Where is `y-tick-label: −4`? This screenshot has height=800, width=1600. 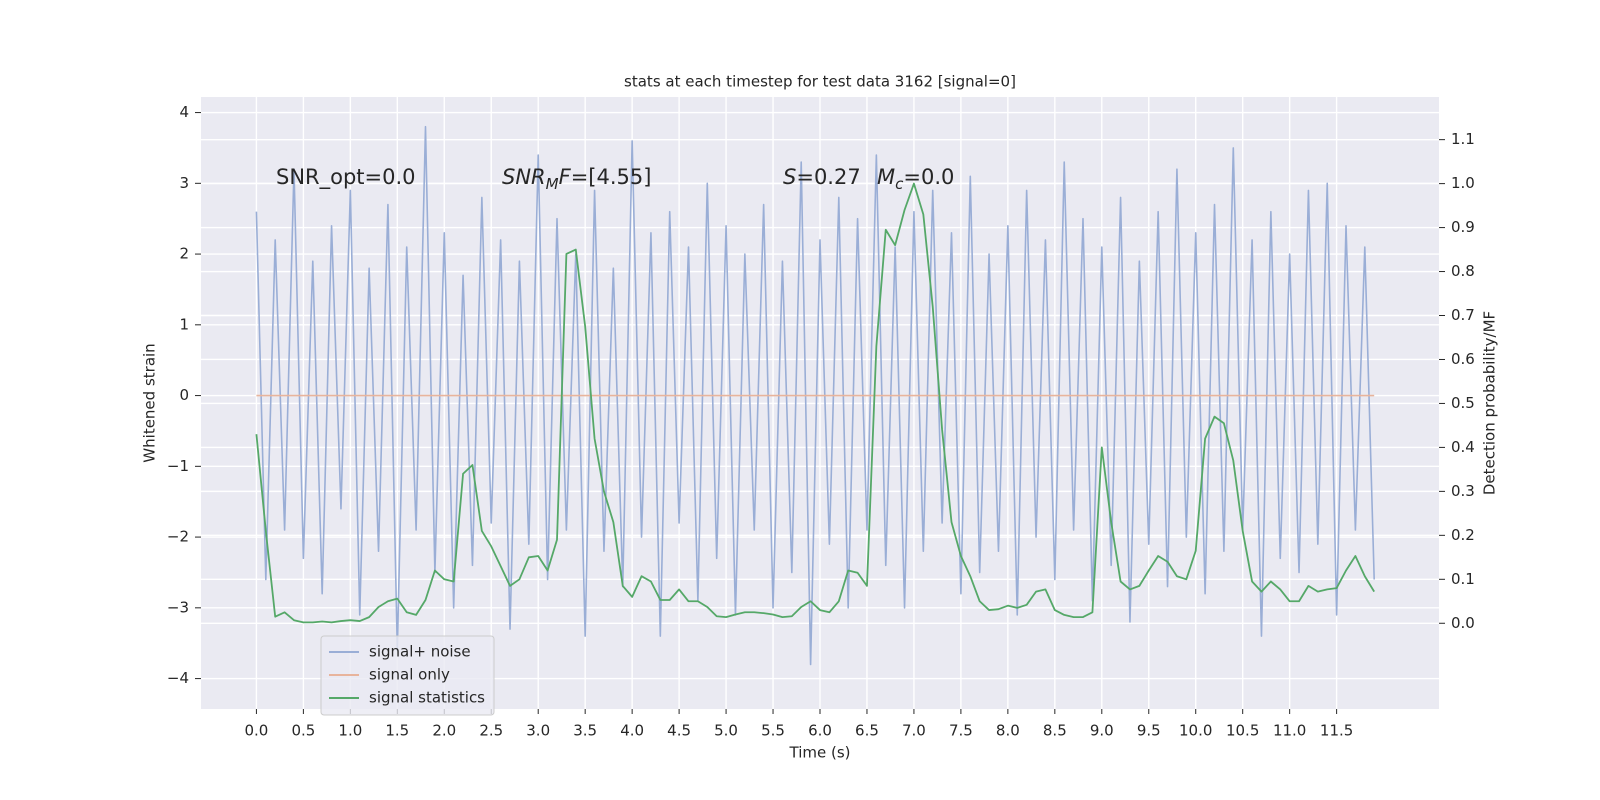 y-tick-label: −4 is located at coordinates (178, 678).